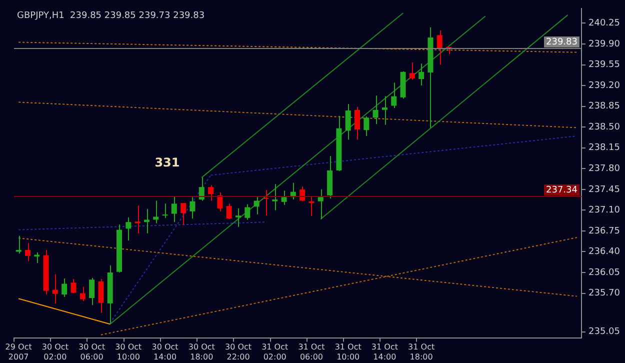  What do you see at coordinates (562, 42) in the screenshot?
I see `ref-line-label: 239.83` at bounding box center [562, 42].